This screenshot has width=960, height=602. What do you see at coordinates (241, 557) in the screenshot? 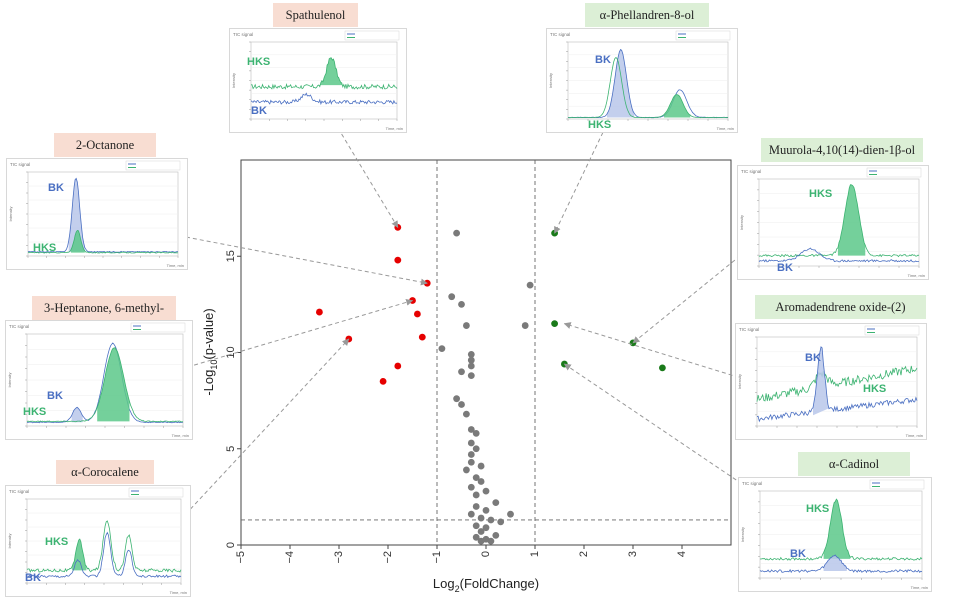
I see `x-tick-label: −5` at bounding box center [241, 557].